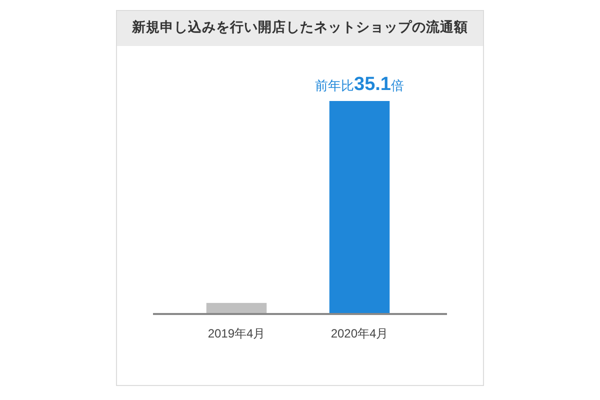 The image size is (600, 400). Describe the element at coordinates (237, 333) in the screenshot. I see `x-tick-label: 2019年4月` at that location.